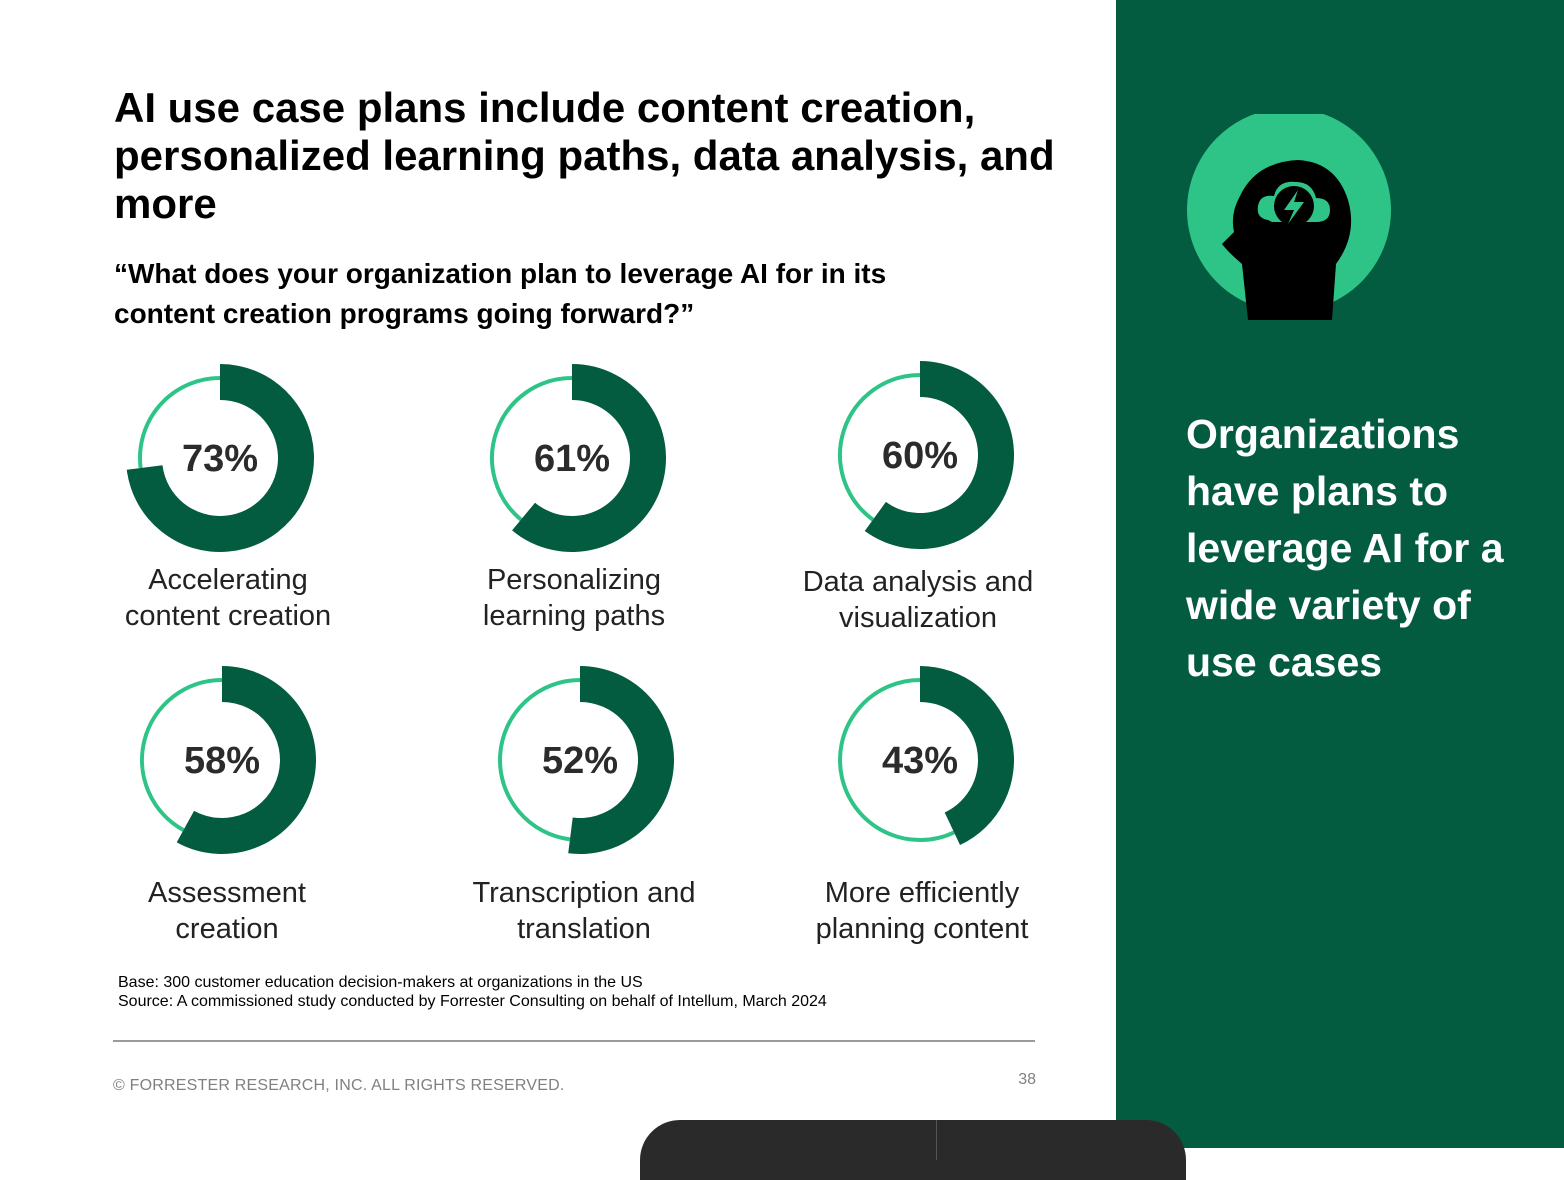 The image size is (1564, 1180). I want to click on donut-4: 58%, so click(228, 760).